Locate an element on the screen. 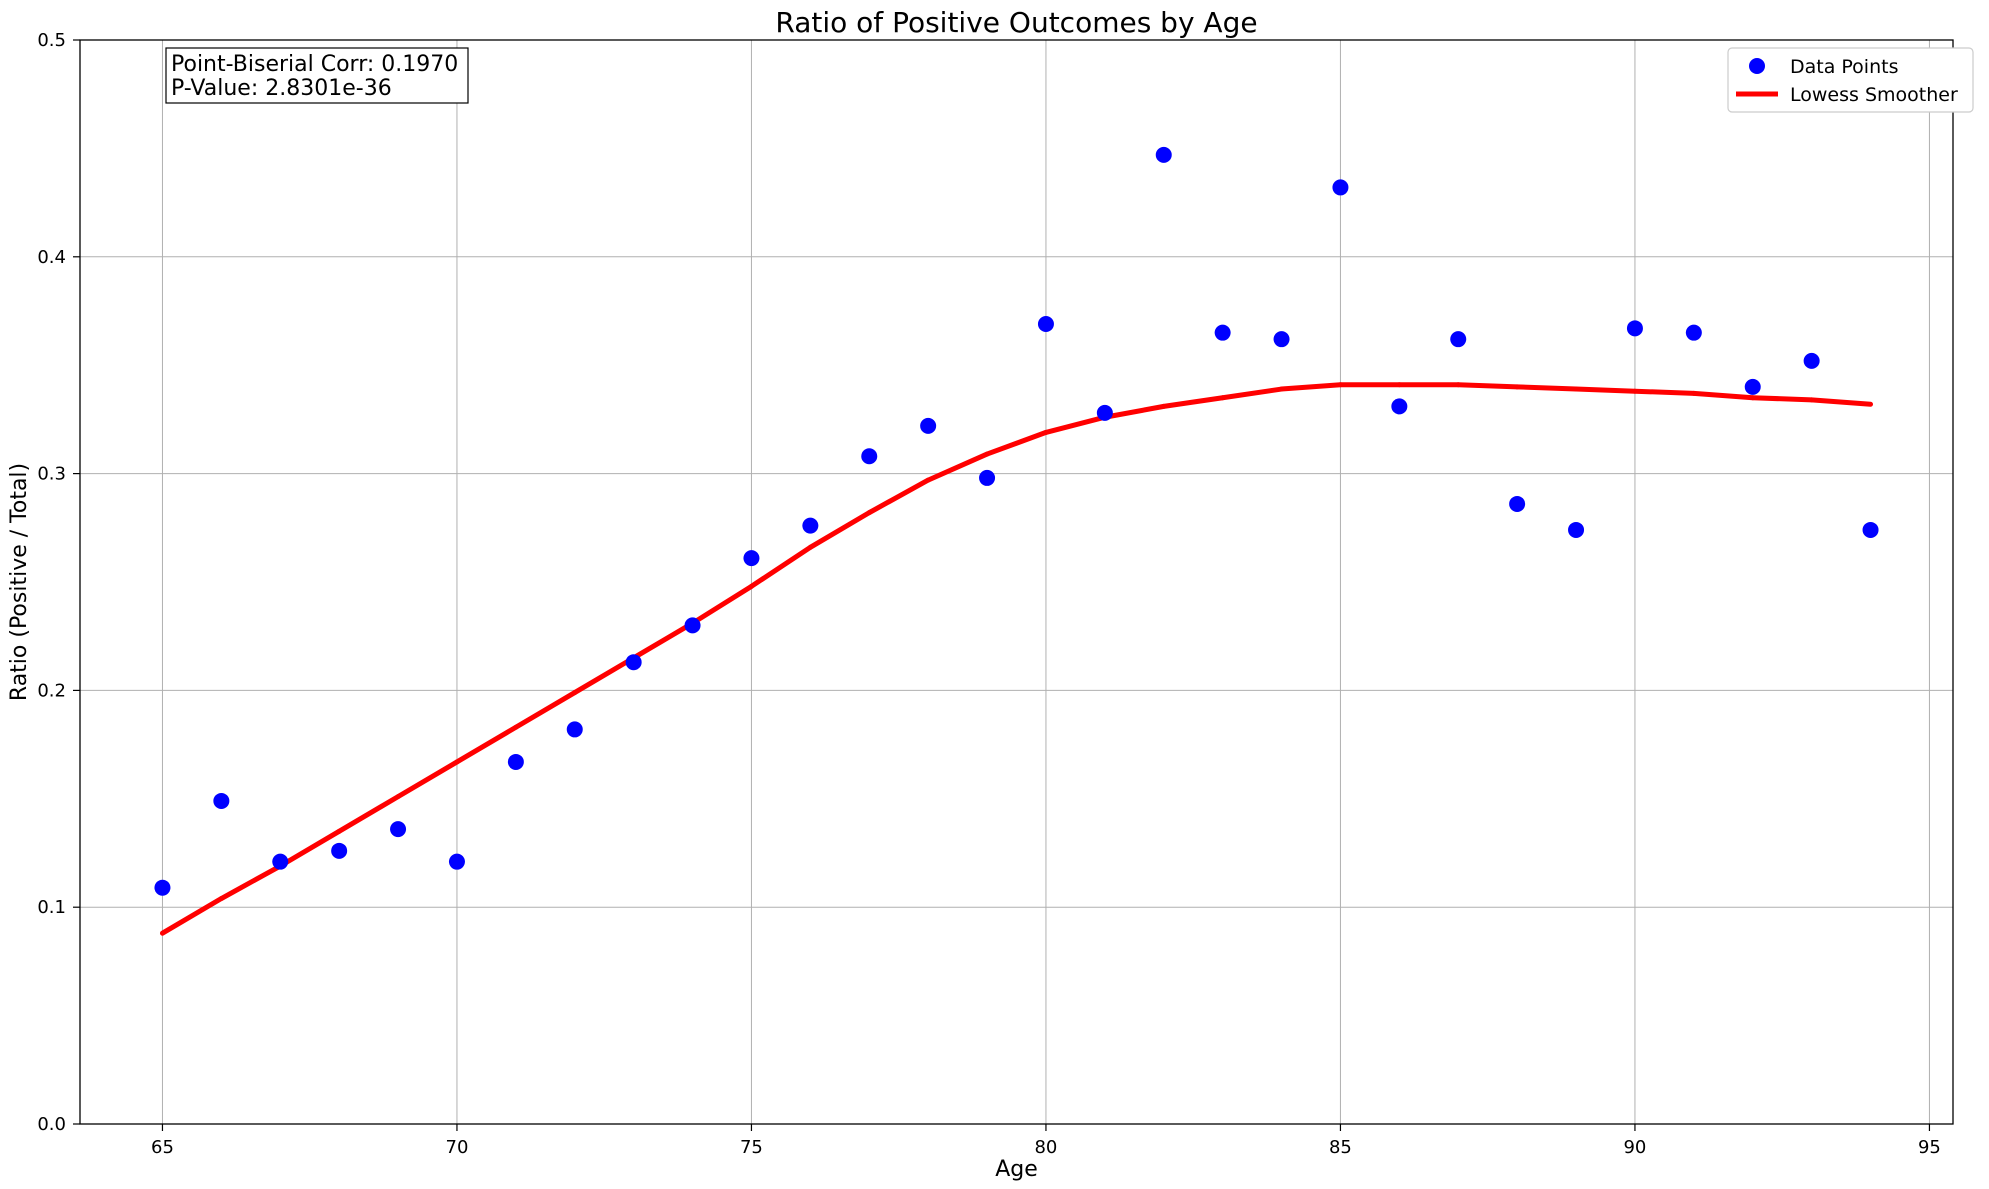 Image resolution: width=1989 pixels, height=1189 pixels. legend-box is located at coordinates (1850, 80).